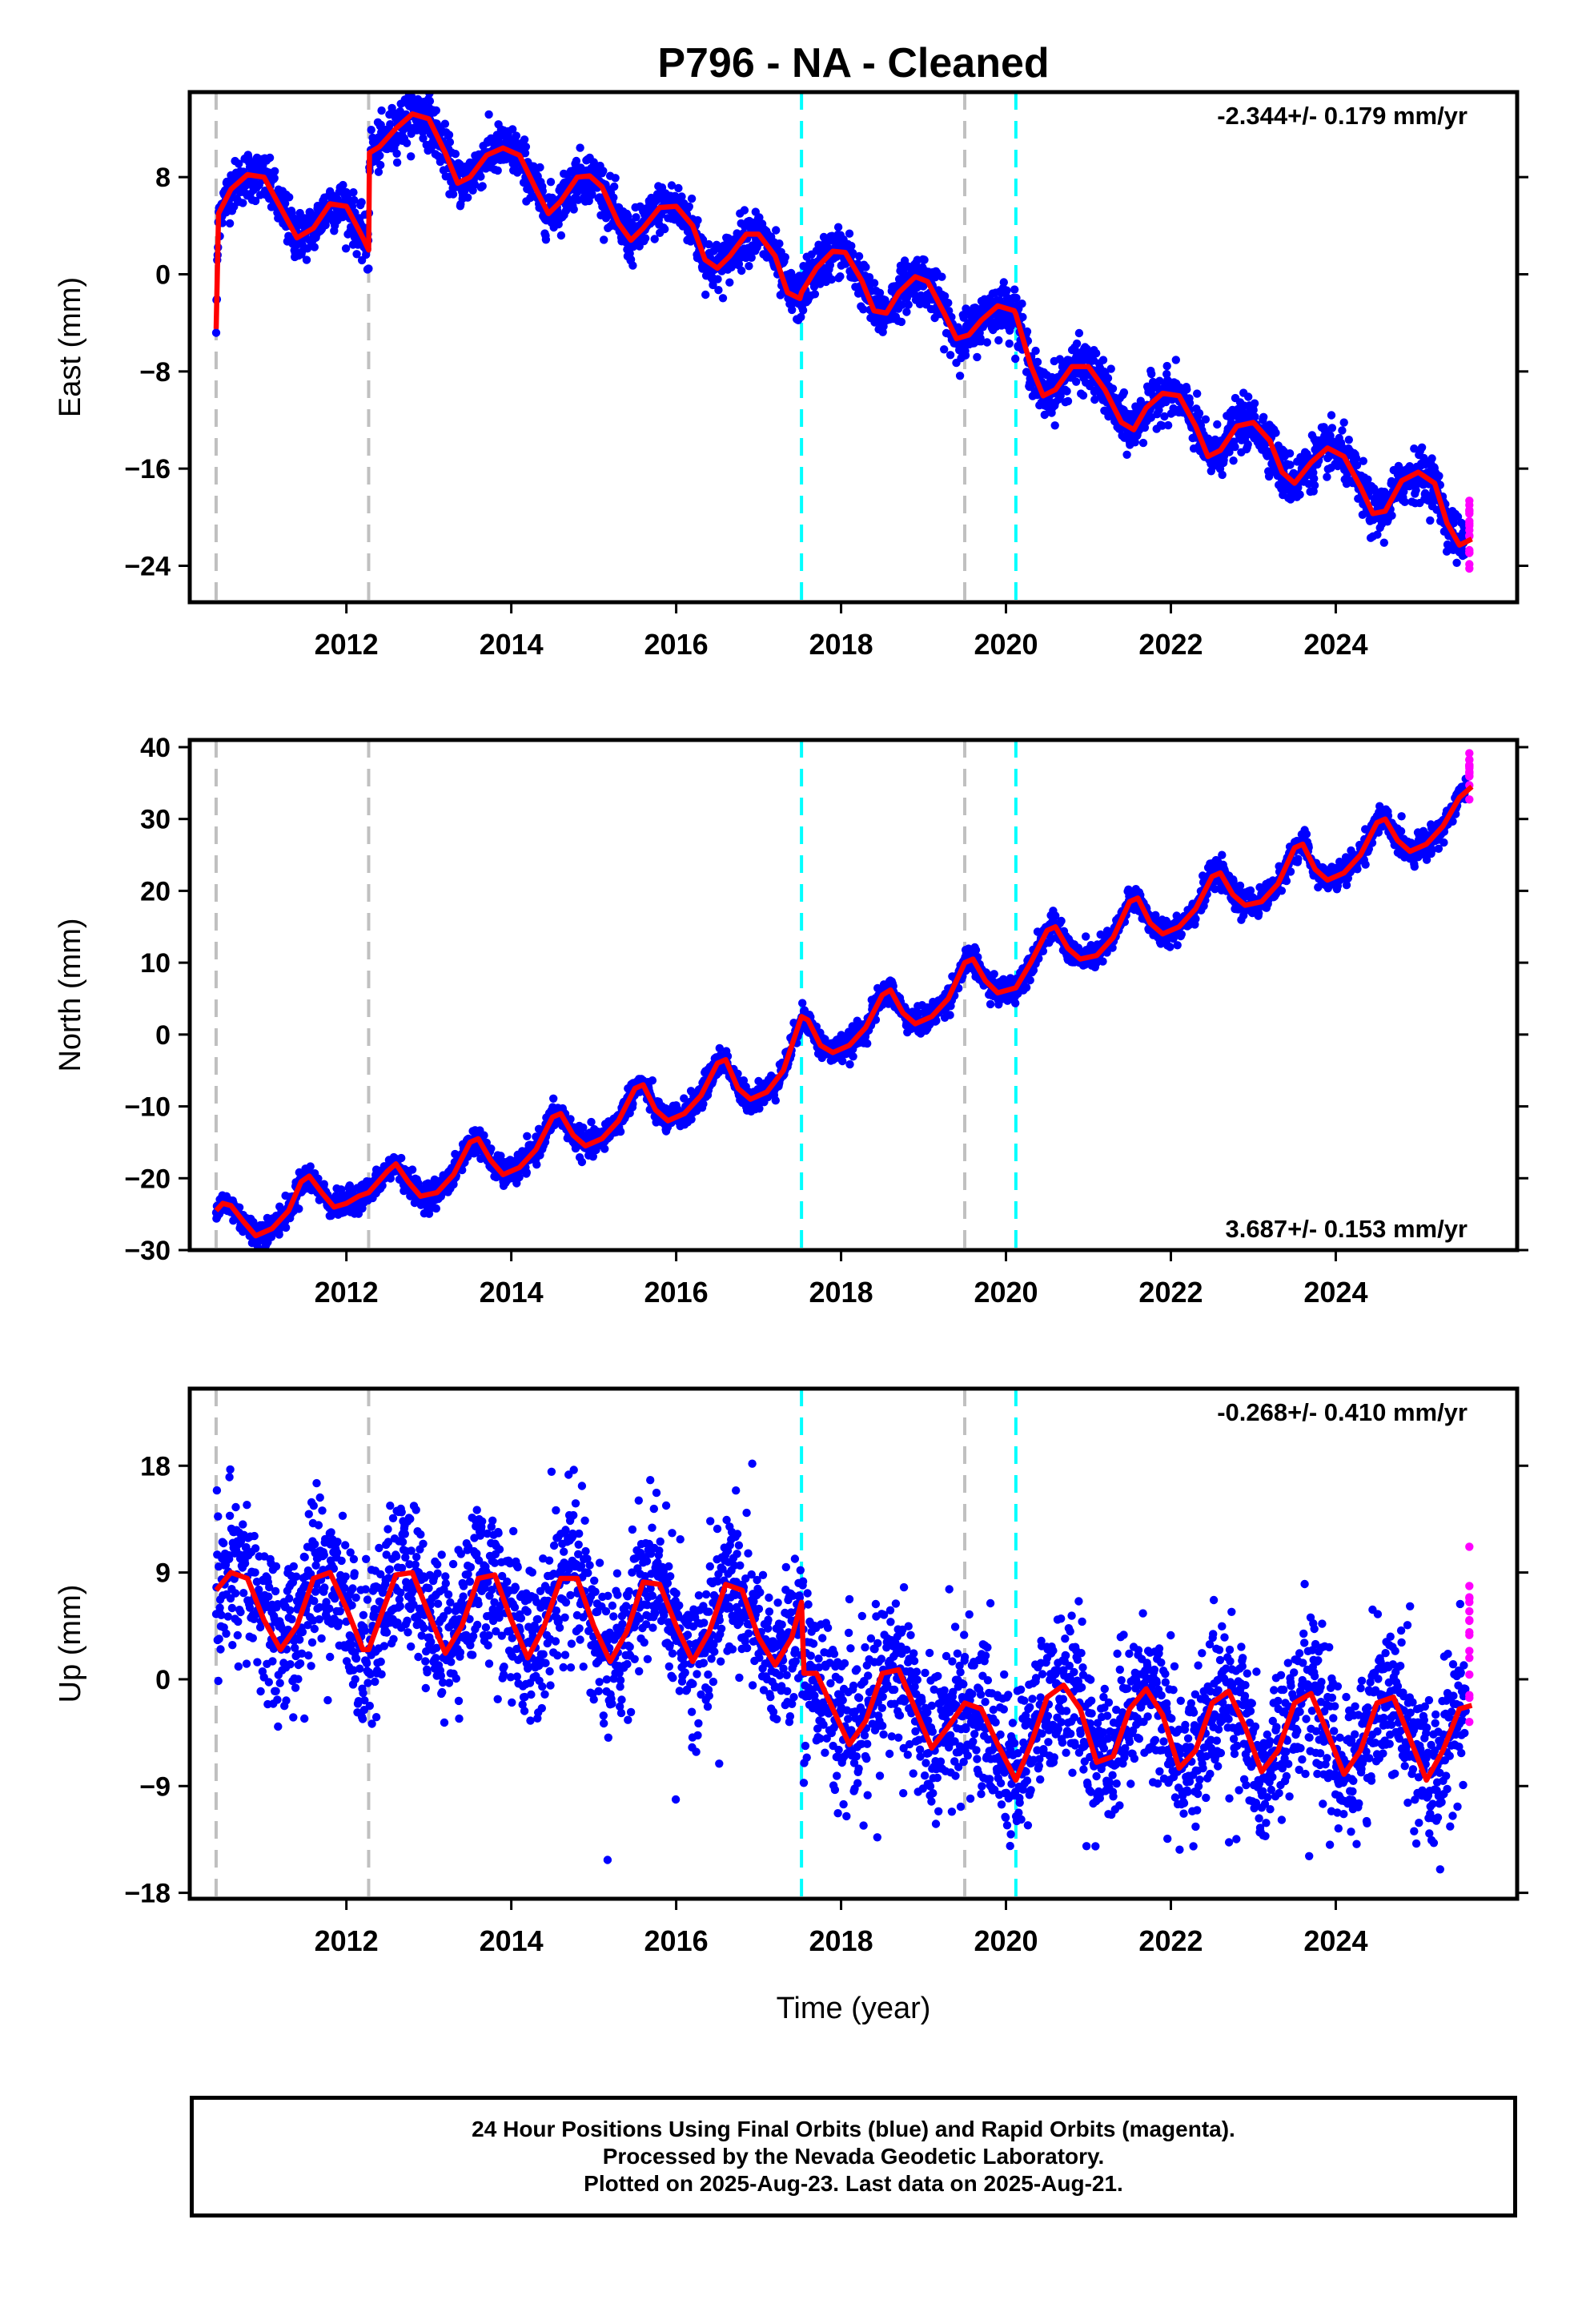 This screenshot has width=1582, height=2324. I want to click on x-tick-label: 2020, so click(1006, 644).